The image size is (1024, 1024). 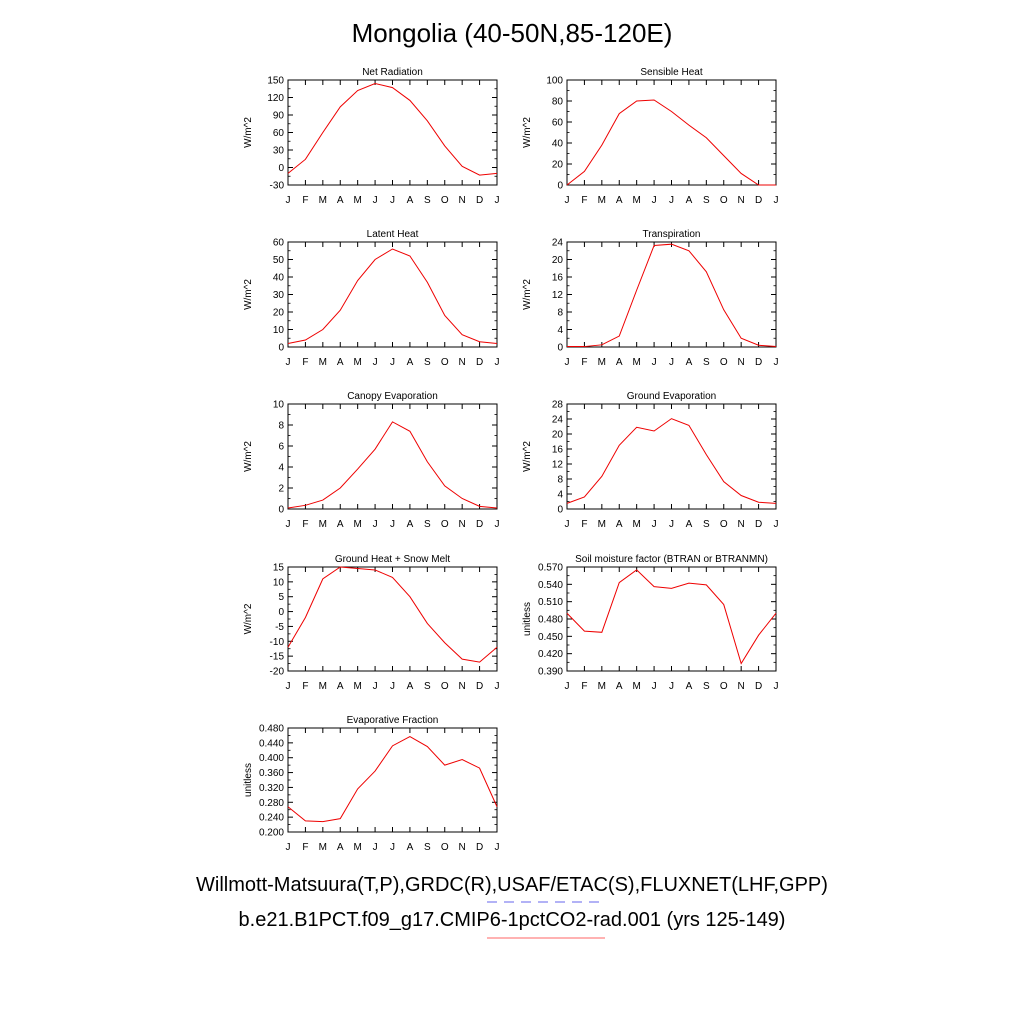 I want to click on y-tick-label: 0.450, so click(x=550, y=637).